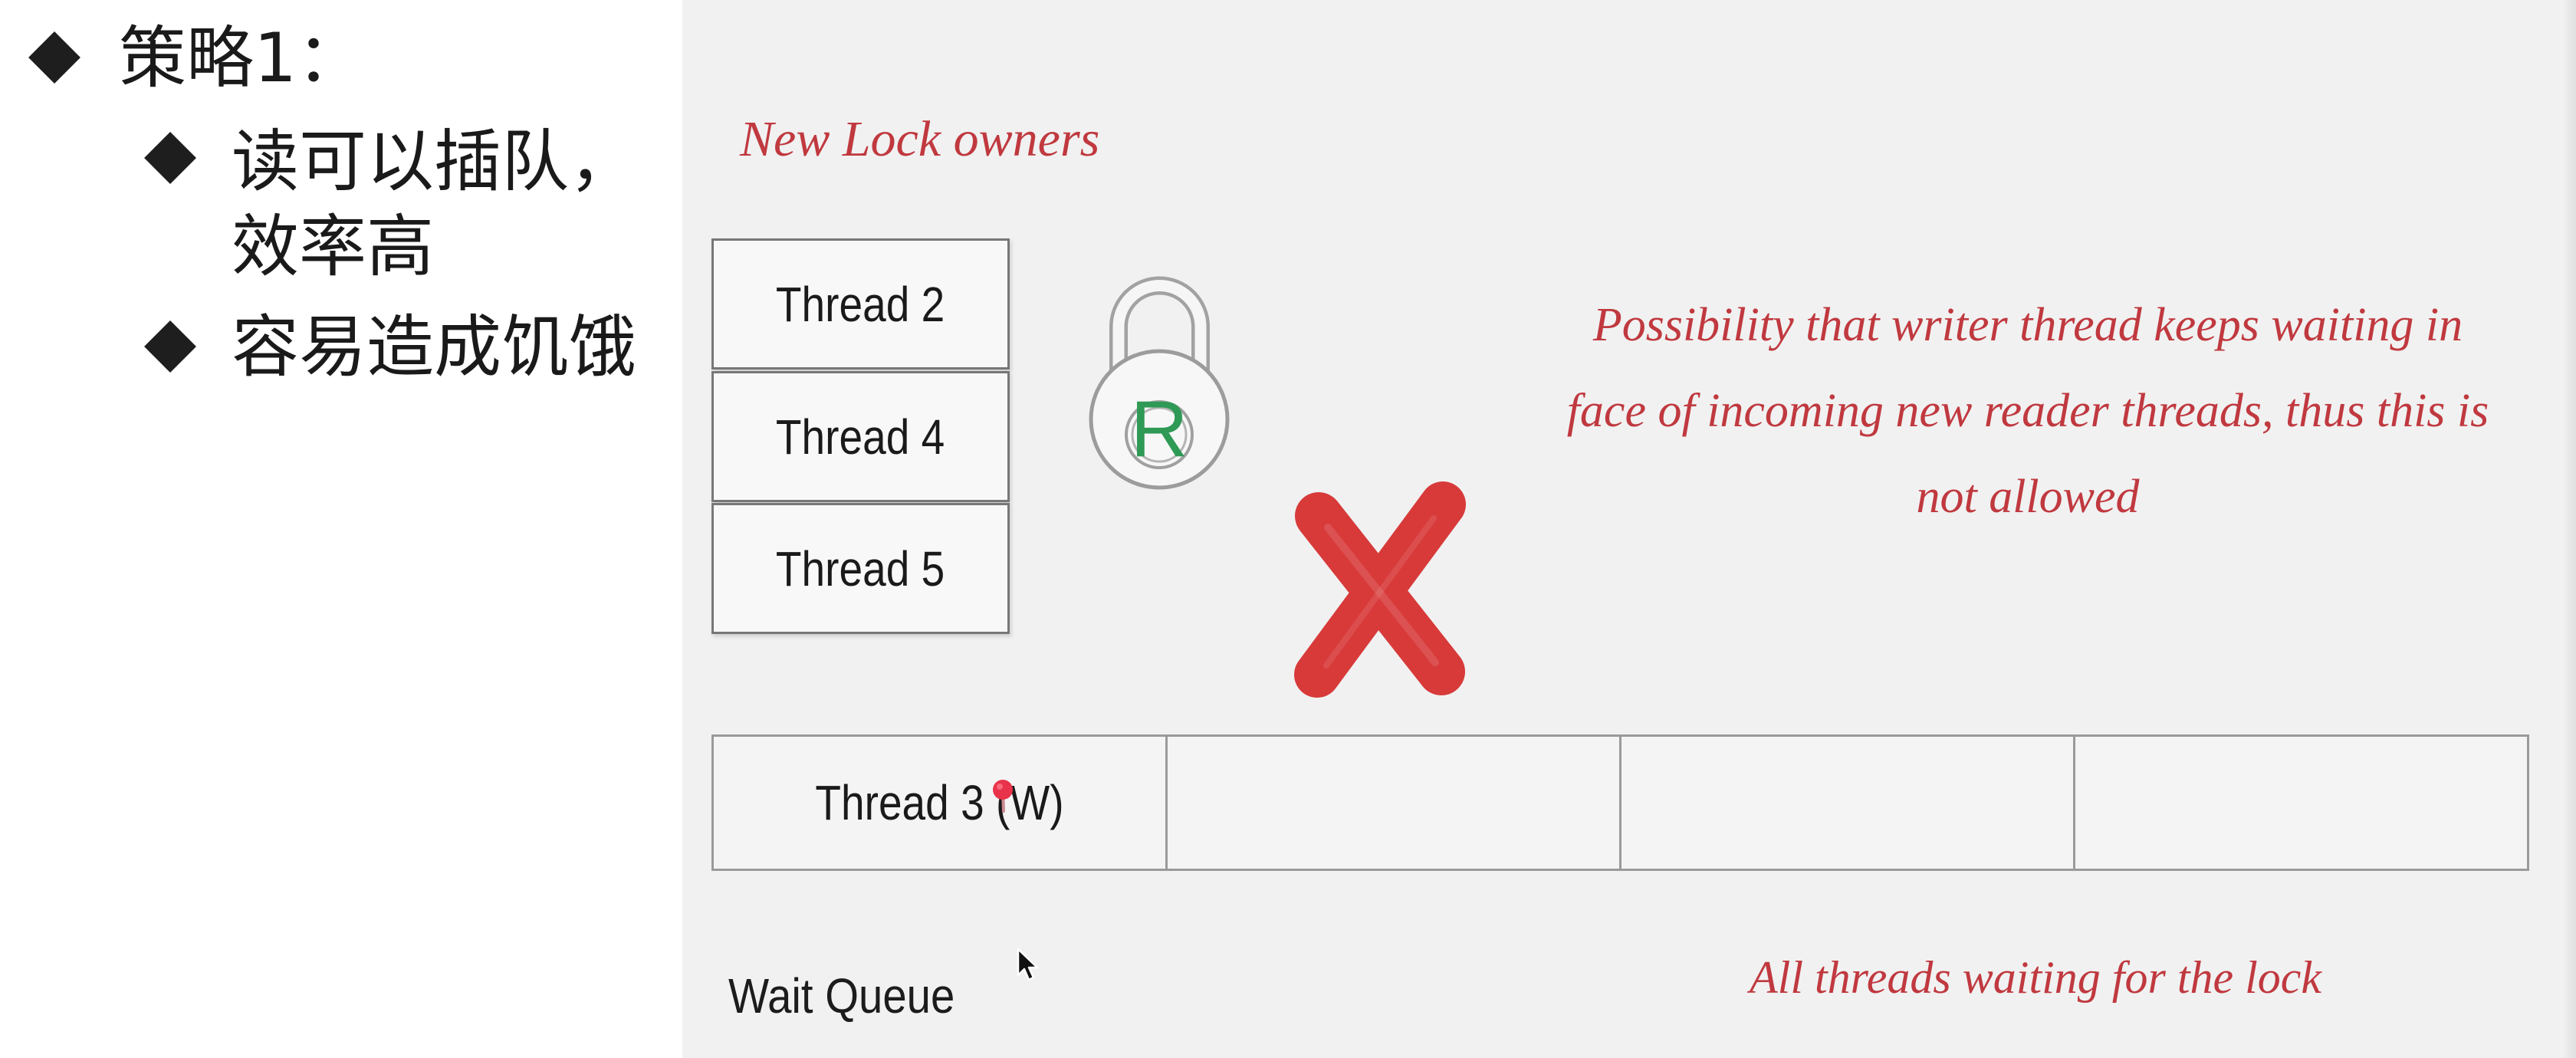  What do you see at coordinates (1159, 383) in the screenshot?
I see `padlock-icon: R` at bounding box center [1159, 383].